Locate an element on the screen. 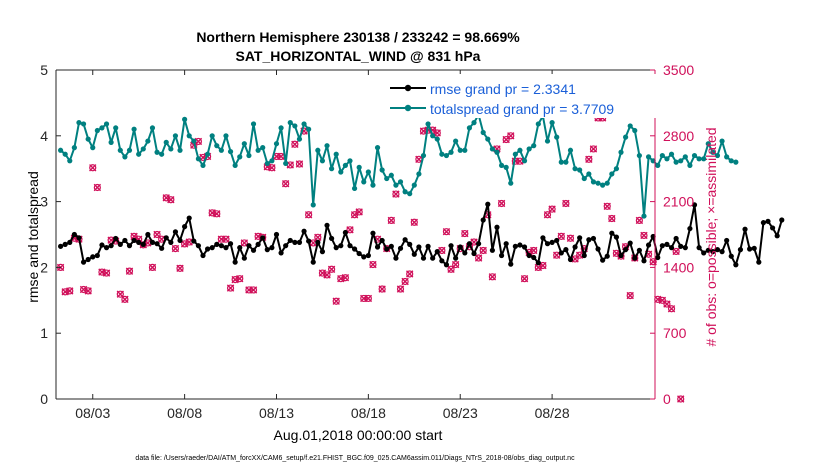 This screenshot has width=830, height=475. x-tick-label: 08/23 is located at coordinates (460, 413).